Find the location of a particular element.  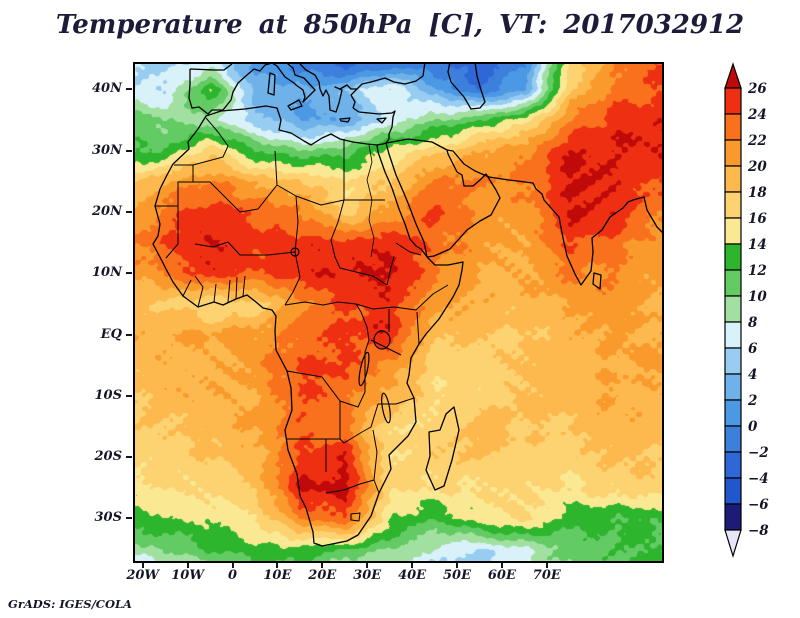

coastline-balkans-blacksea is located at coordinates (362, 87).